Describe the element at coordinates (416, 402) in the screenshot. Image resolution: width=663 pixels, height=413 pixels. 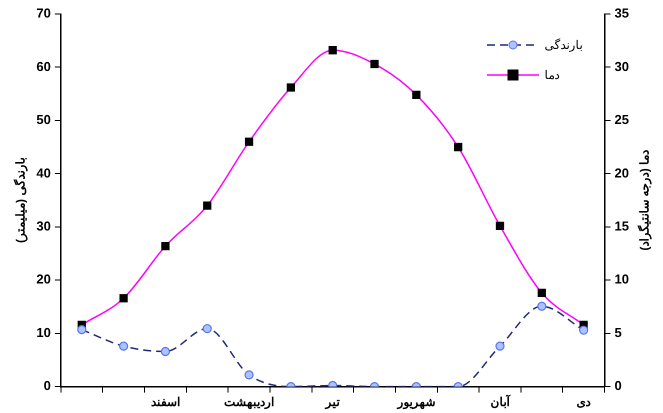
I see `x-tick-label: شهریور` at that location.